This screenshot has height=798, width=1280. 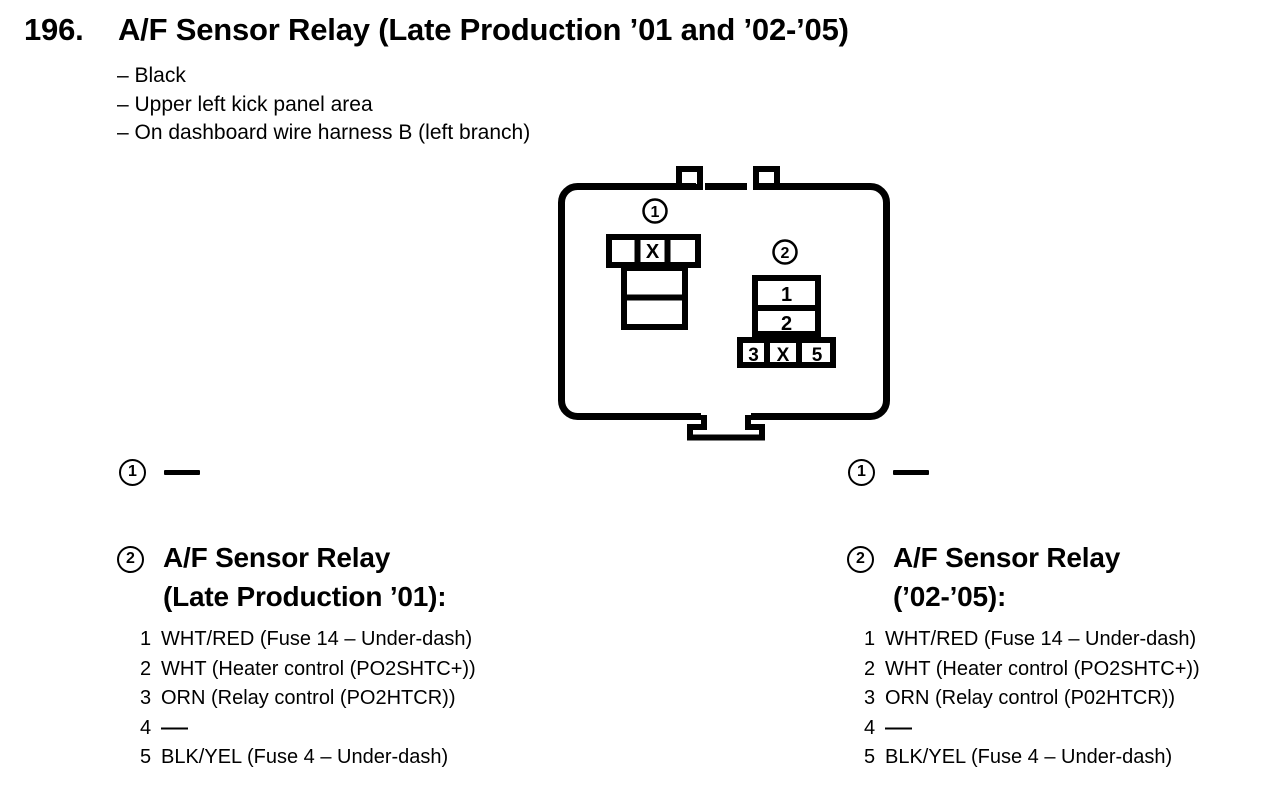 What do you see at coordinates (766, 178) in the screenshot?
I see `top-clip-right-icon` at bounding box center [766, 178].